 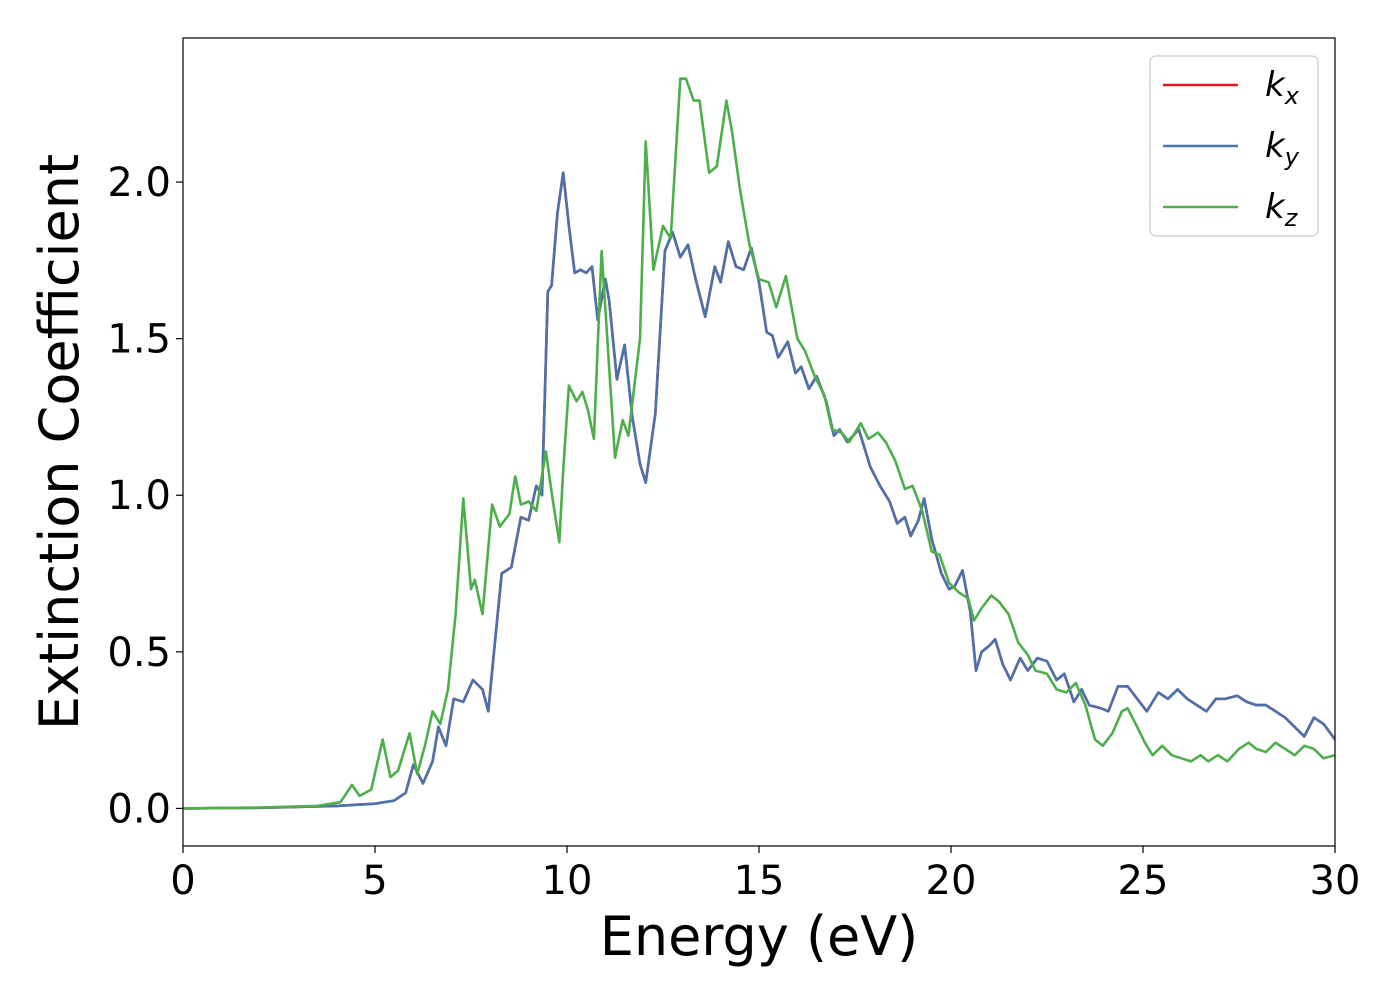 I want to click on y-tick-label: 1.0, so click(x=139, y=496).